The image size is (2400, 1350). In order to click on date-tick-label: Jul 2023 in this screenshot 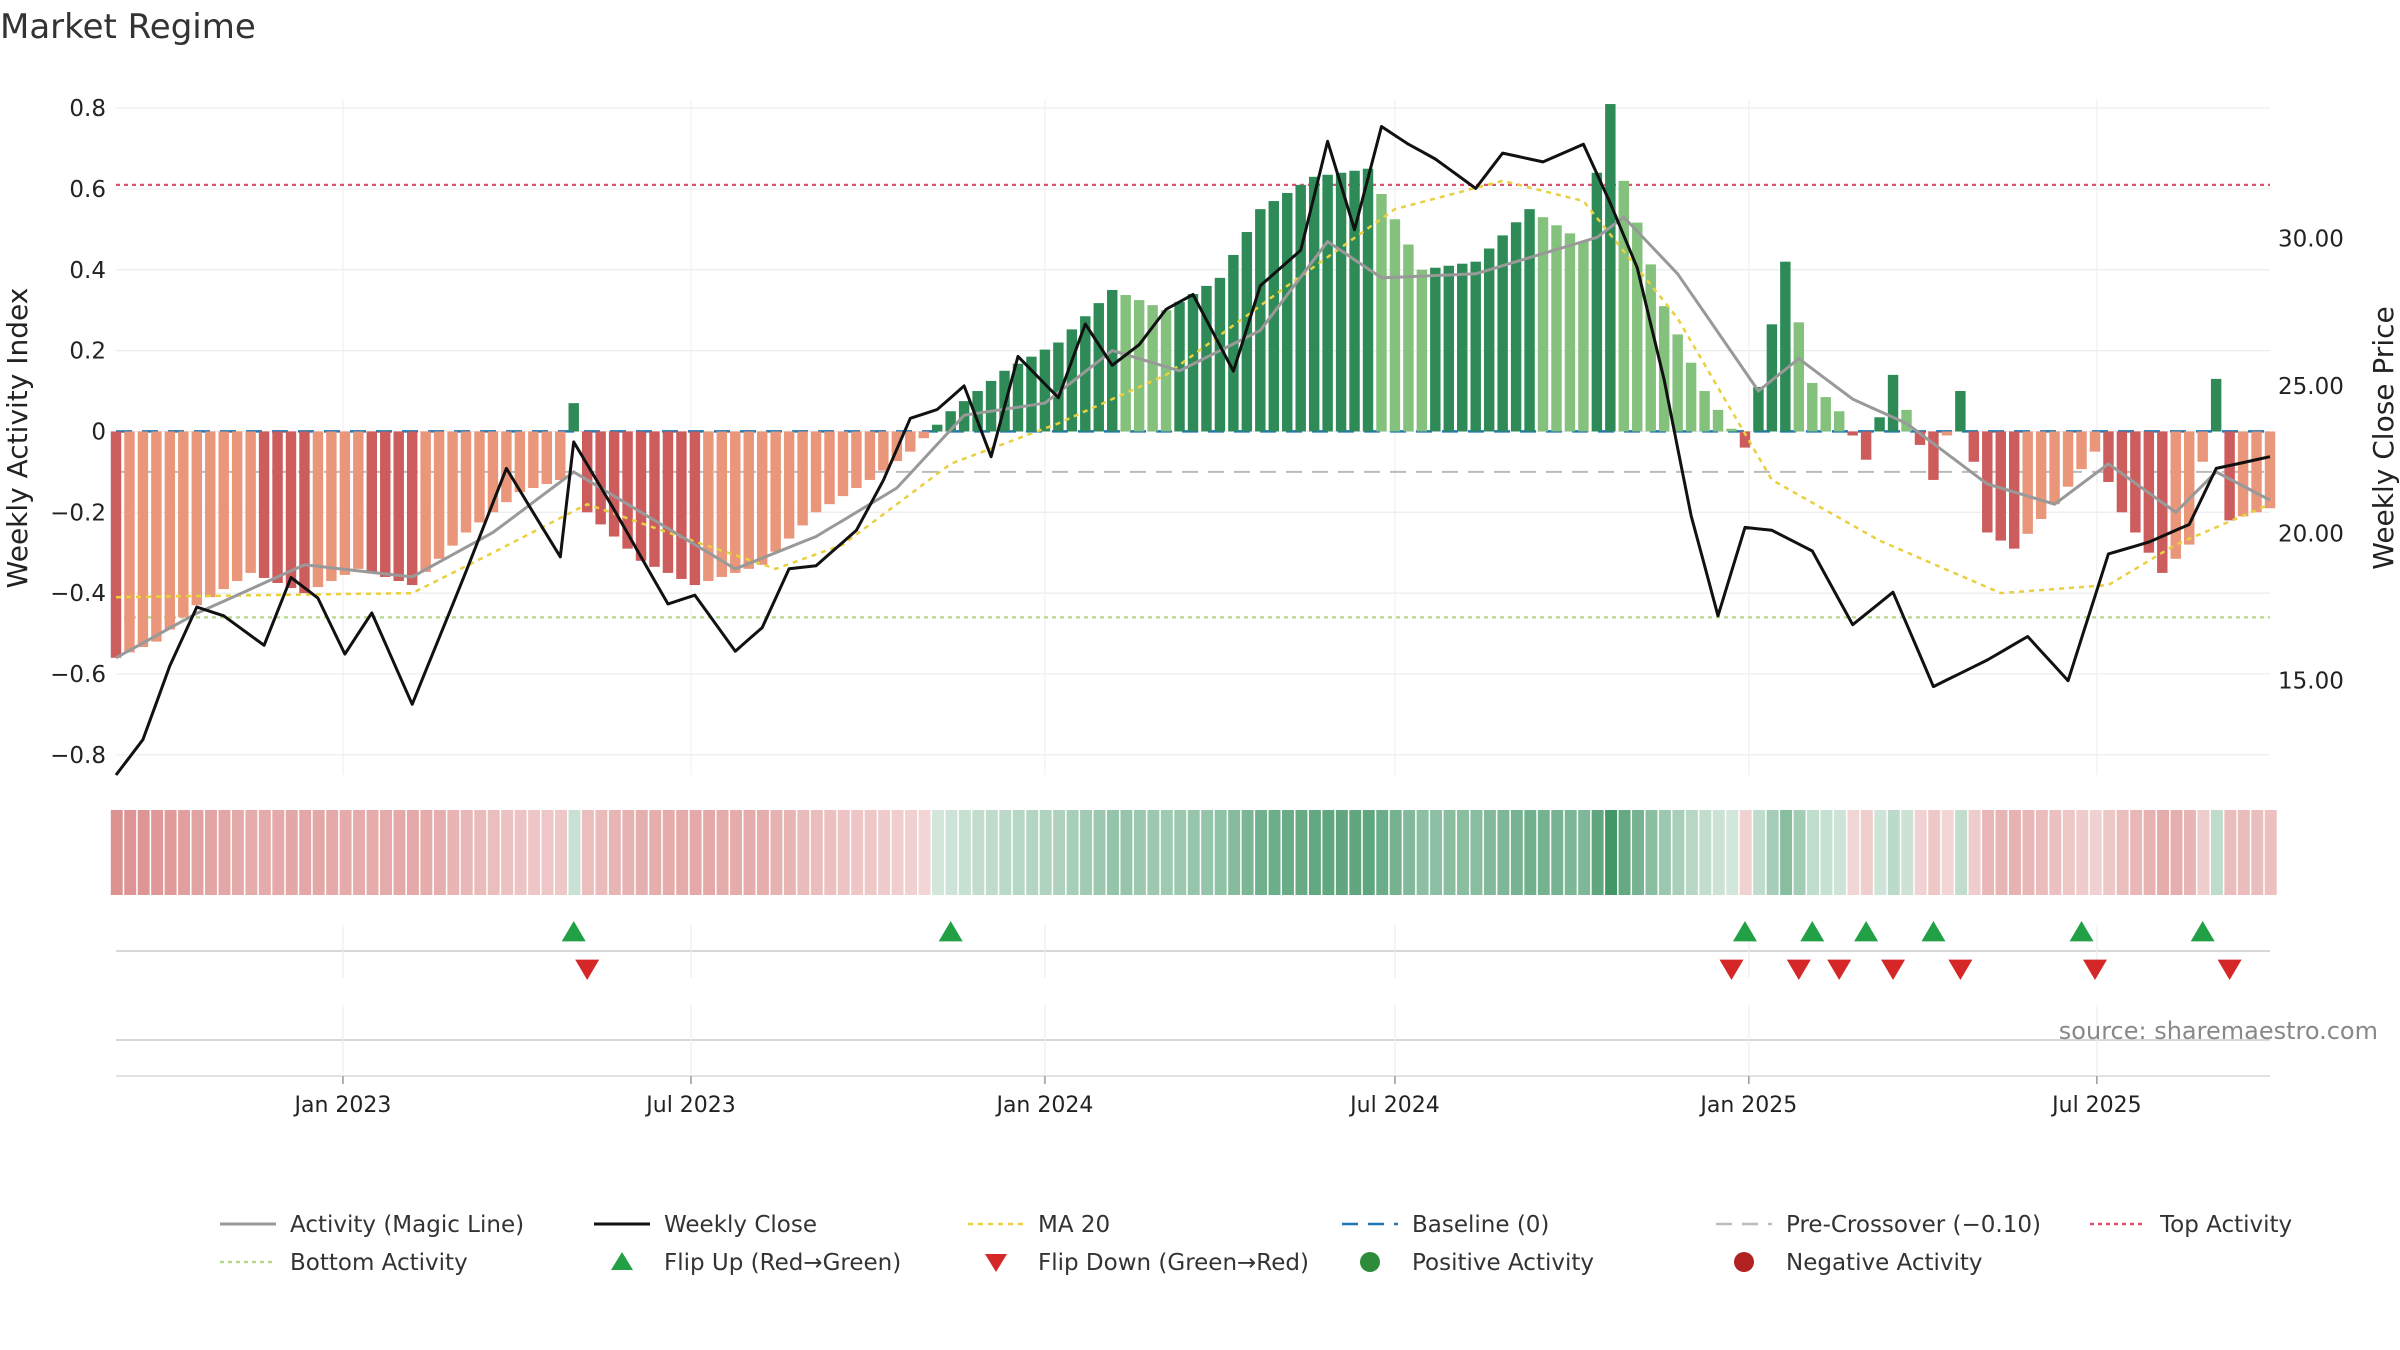, I will do `click(690, 1105)`.